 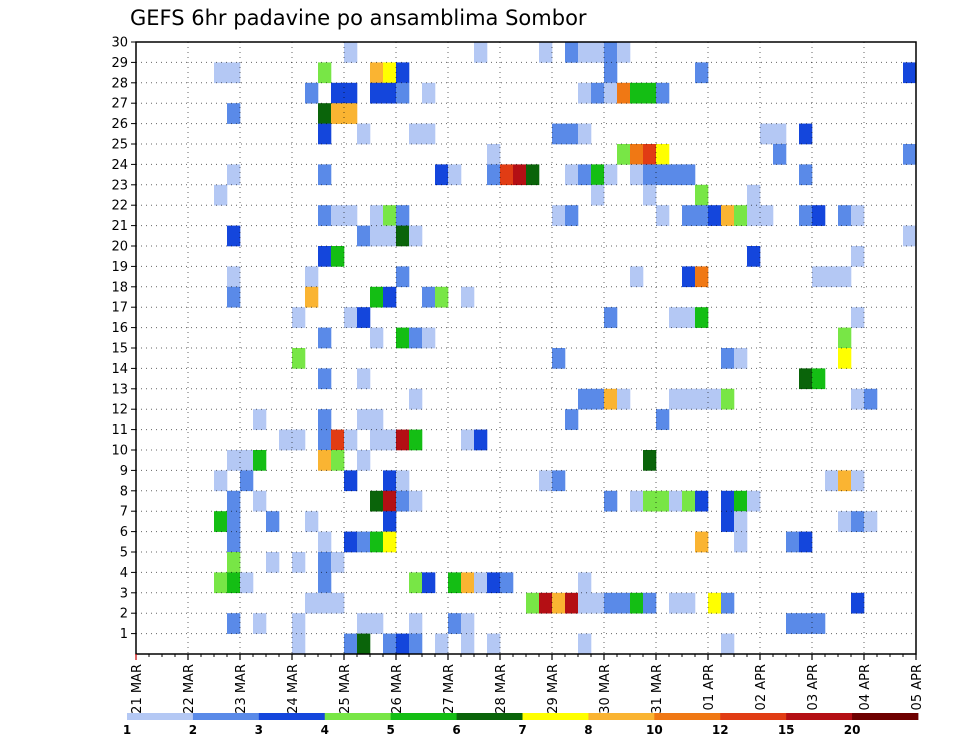 I want to click on legend-level-label: 2, so click(x=193, y=730).